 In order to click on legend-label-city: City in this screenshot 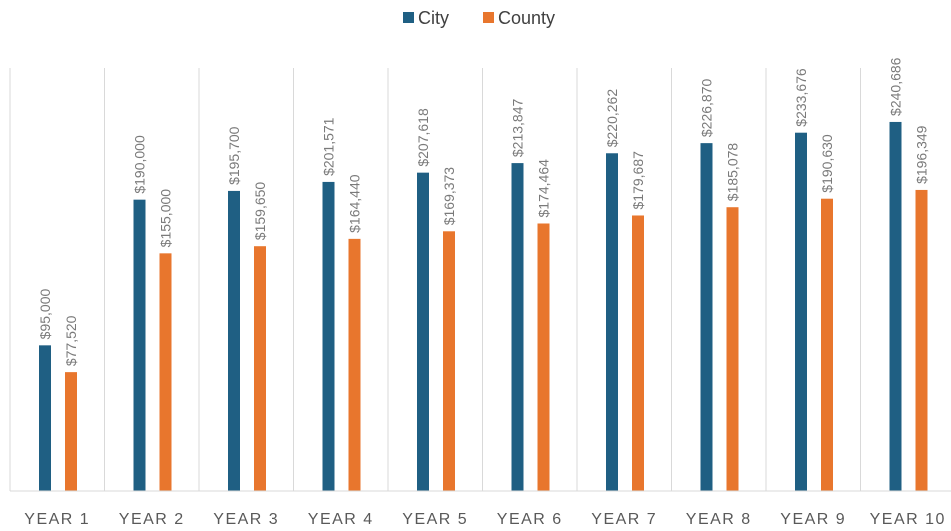, I will do `click(433, 18)`.